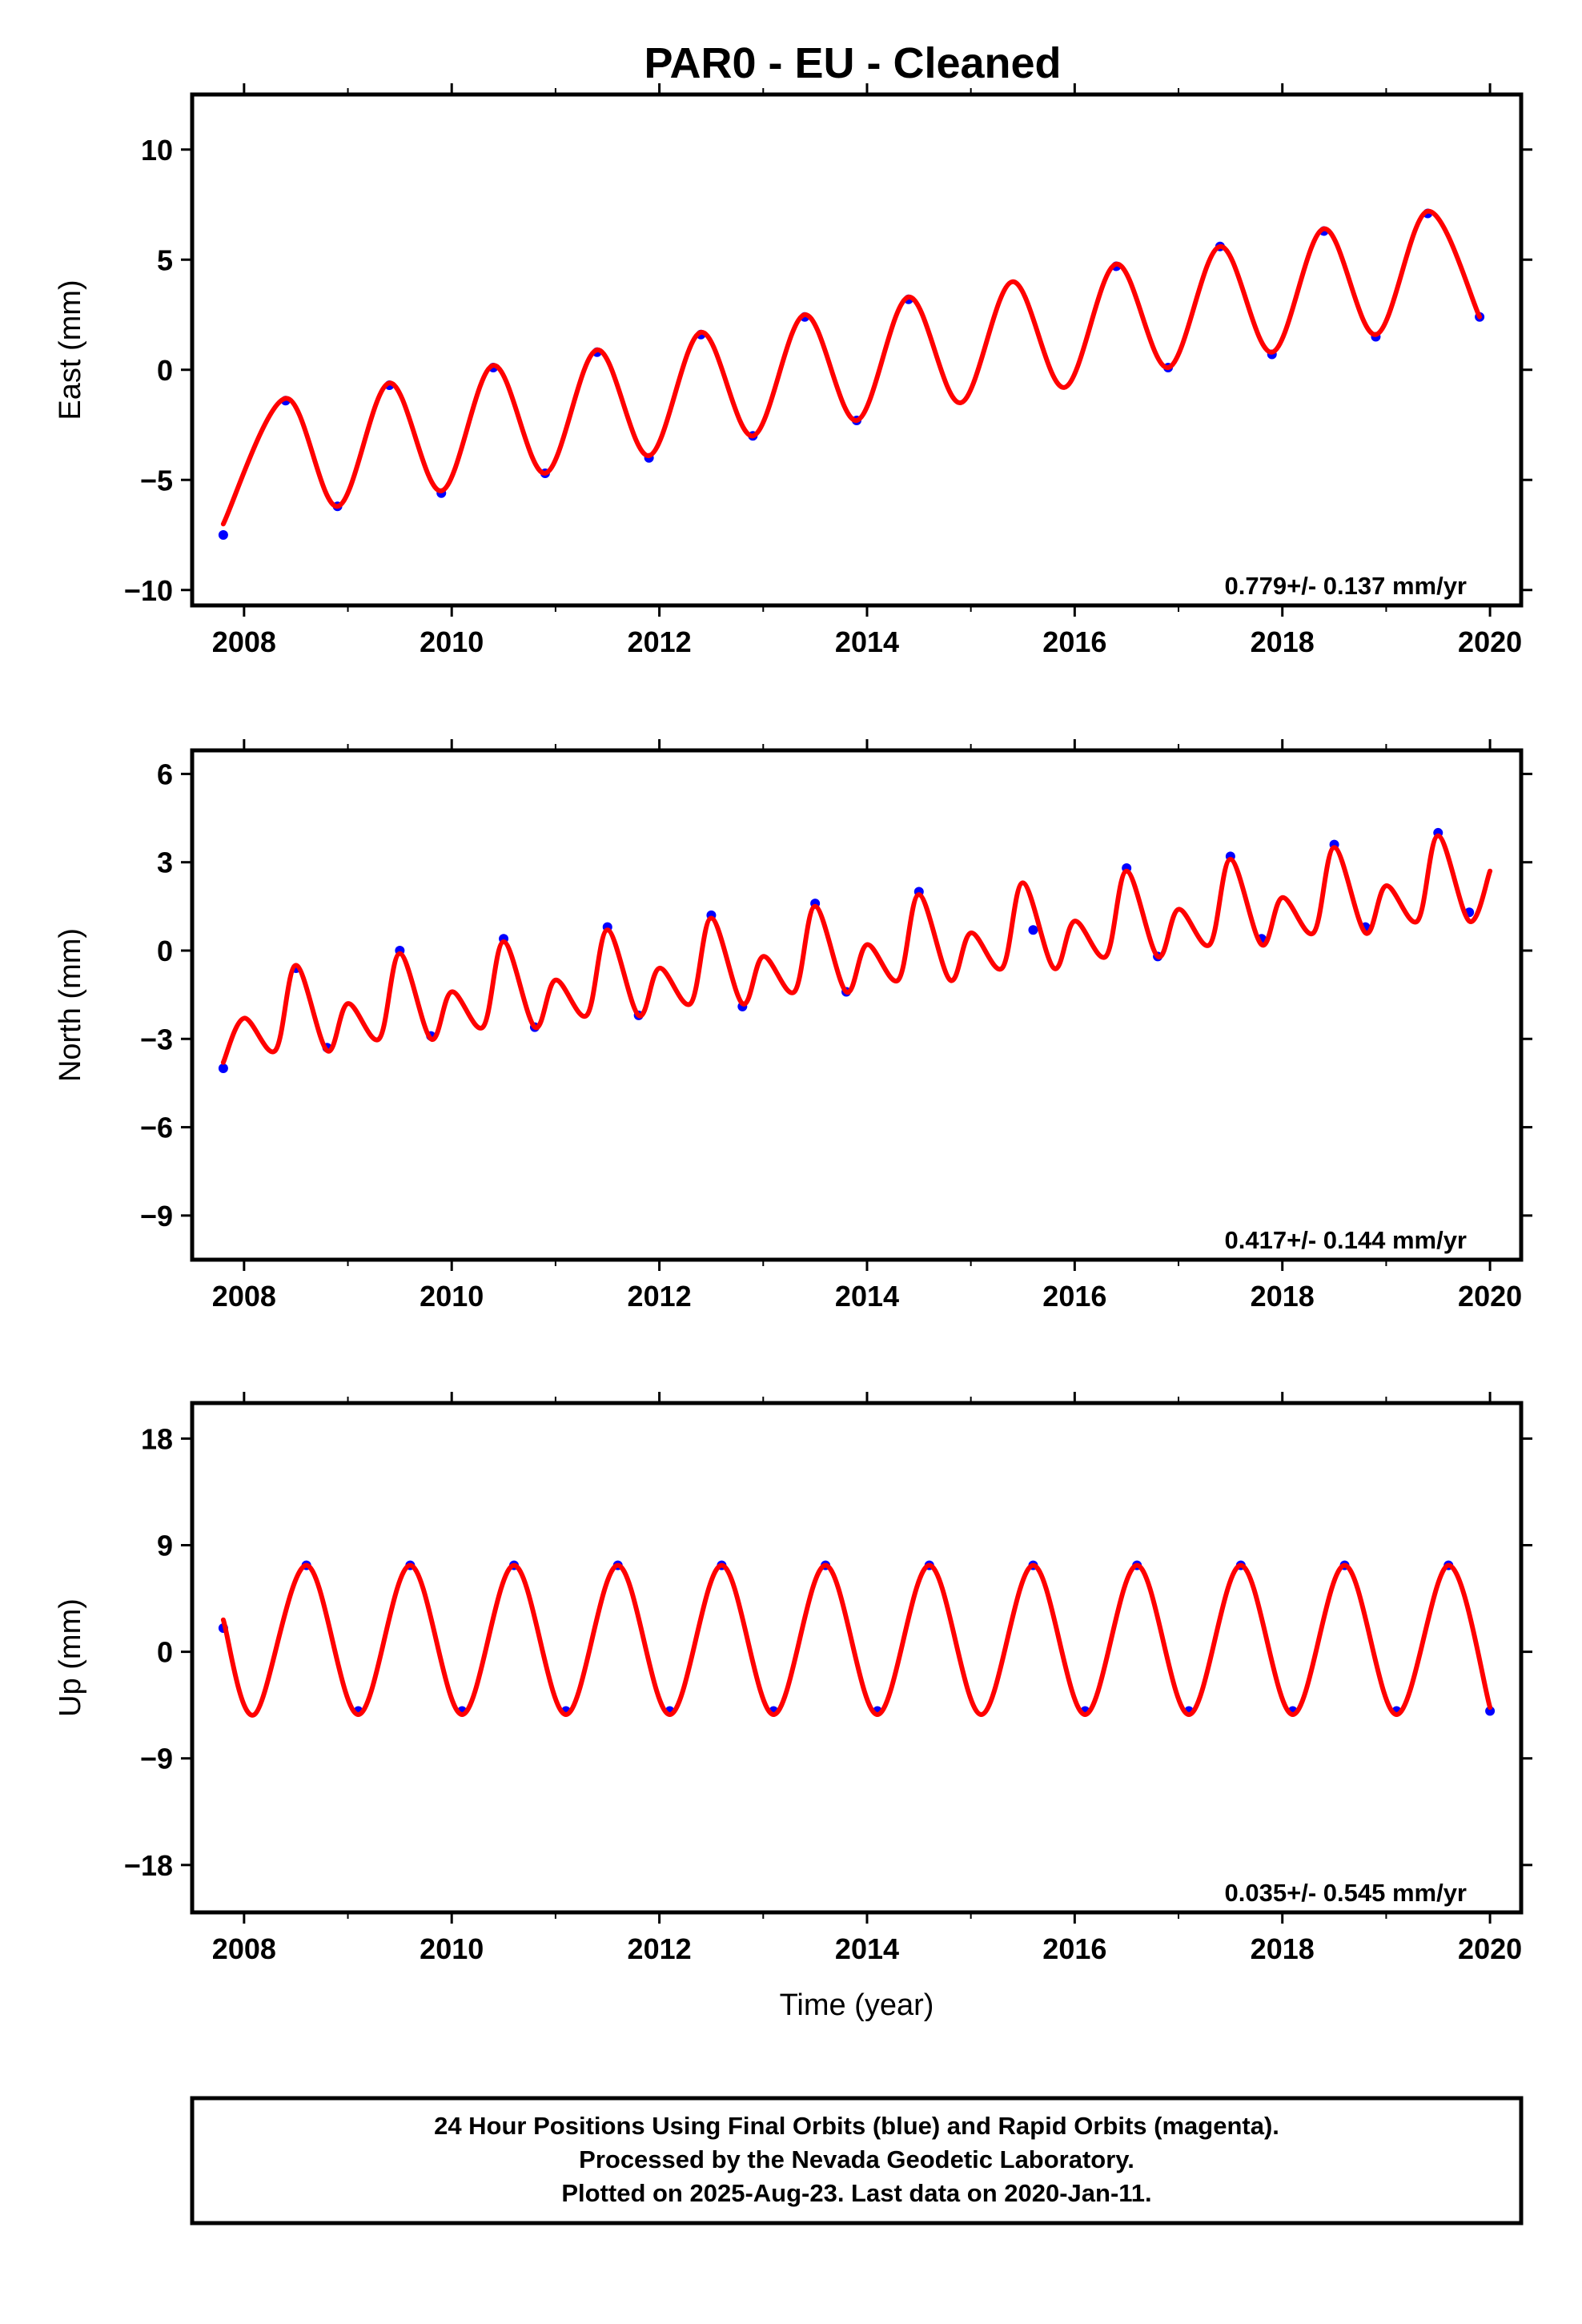  What do you see at coordinates (1346, 1240) in the screenshot?
I see `rate-annotation: 0.417+/- 0.144 mm/yr` at bounding box center [1346, 1240].